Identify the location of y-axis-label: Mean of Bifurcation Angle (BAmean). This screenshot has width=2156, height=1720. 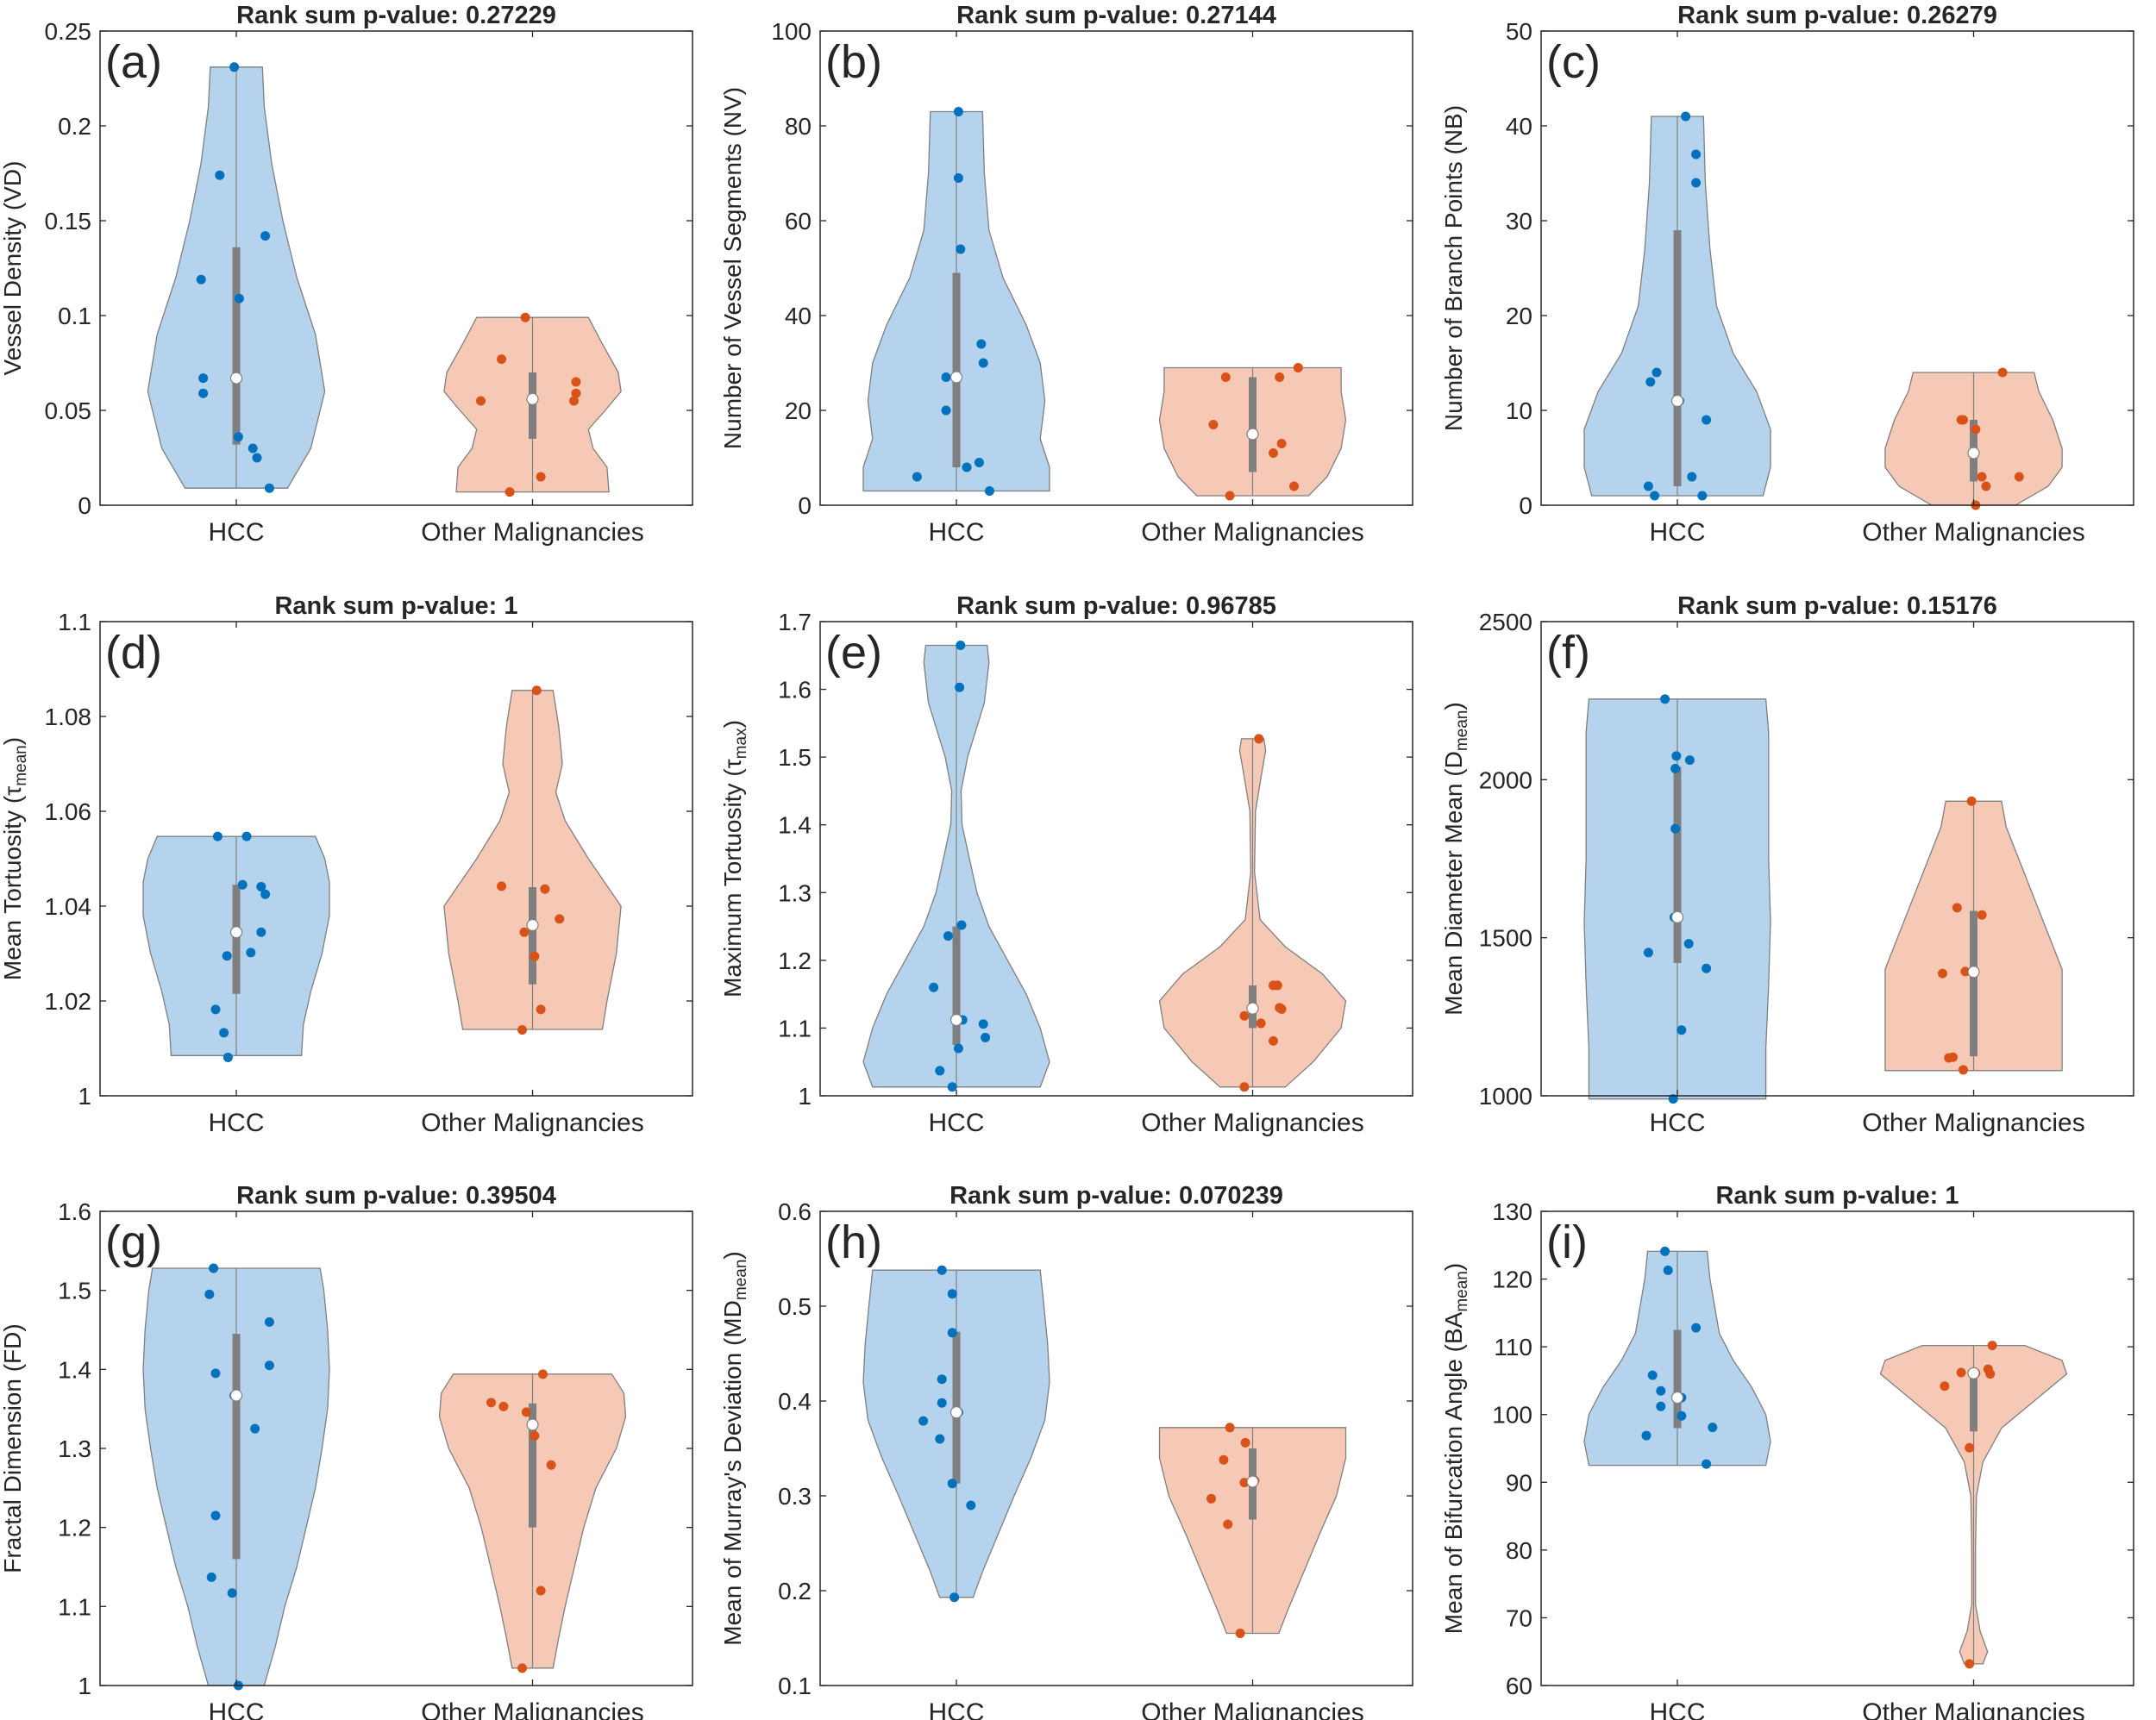
(1455, 1448).